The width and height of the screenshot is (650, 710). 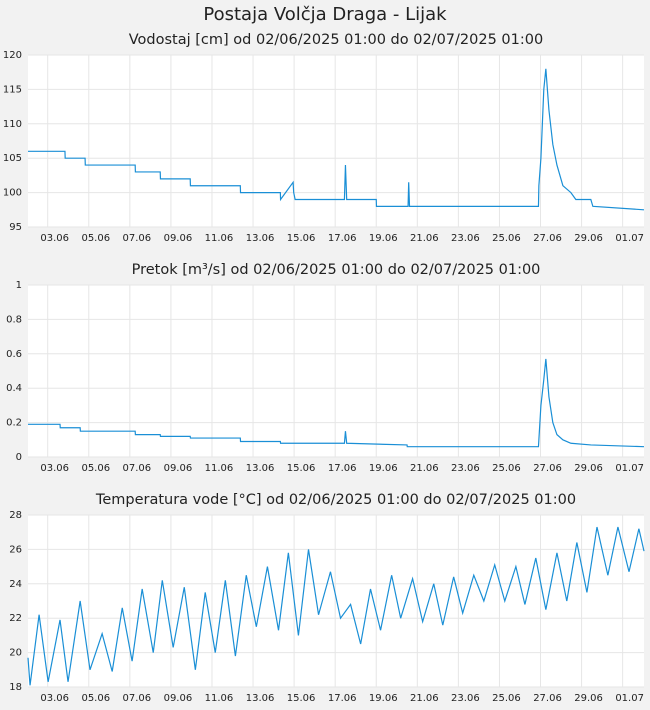 What do you see at coordinates (14, 388) in the screenshot?
I see `y-tick-label: 0.4` at bounding box center [14, 388].